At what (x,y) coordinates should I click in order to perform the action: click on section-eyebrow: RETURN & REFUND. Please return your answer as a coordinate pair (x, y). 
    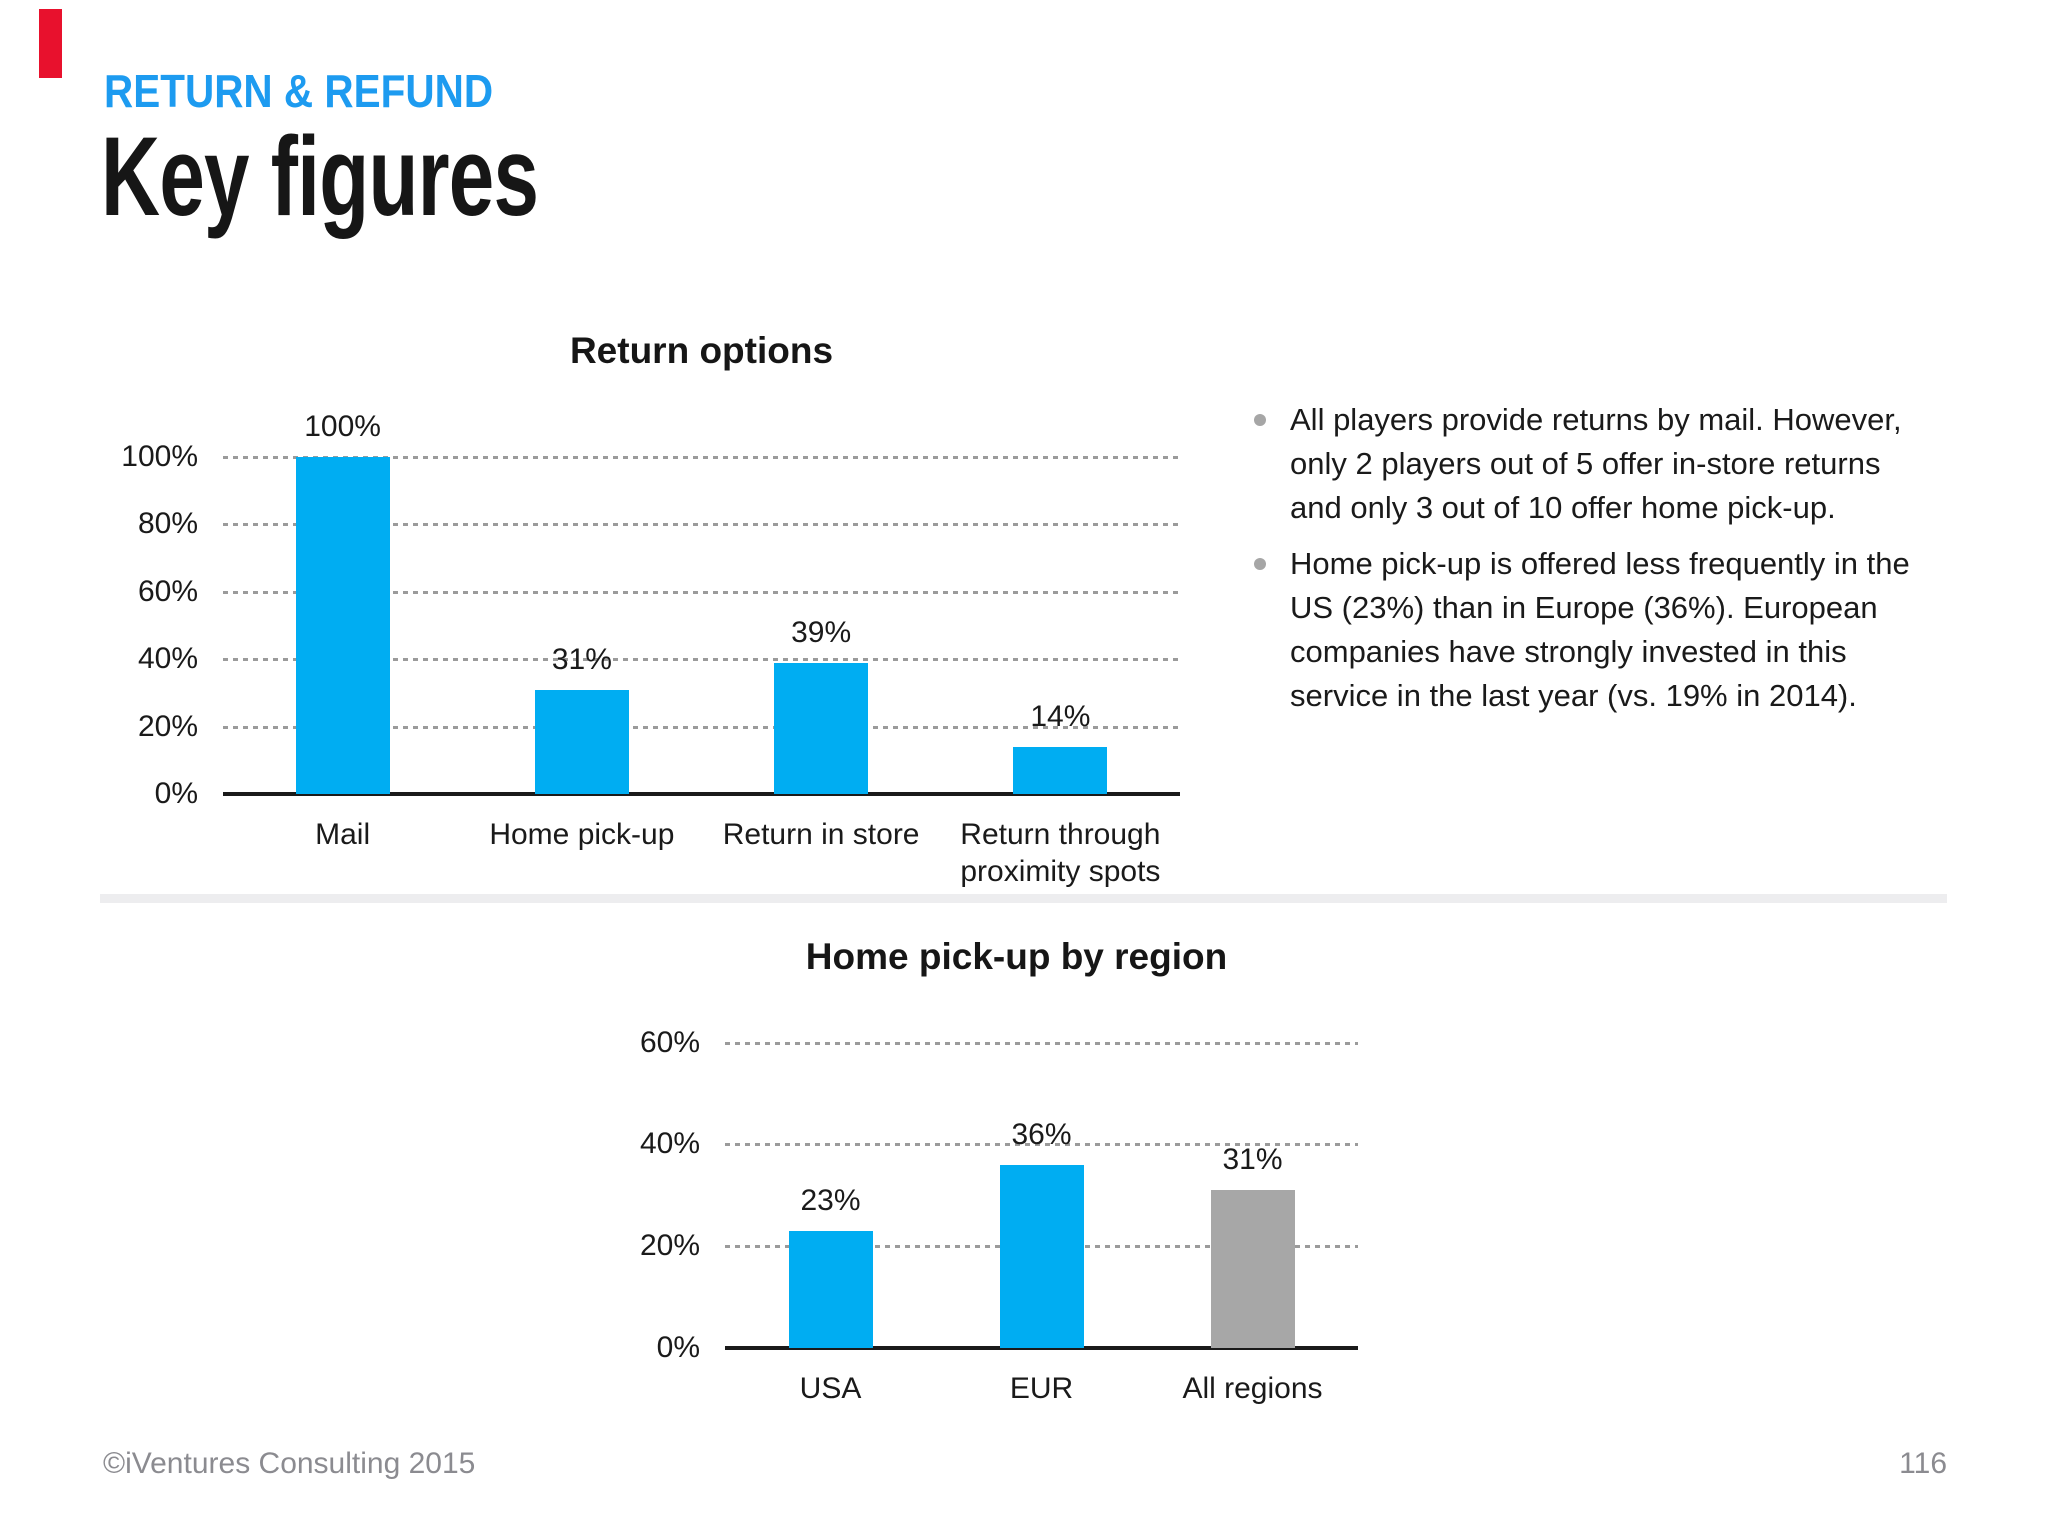
    Looking at the image, I should click on (299, 91).